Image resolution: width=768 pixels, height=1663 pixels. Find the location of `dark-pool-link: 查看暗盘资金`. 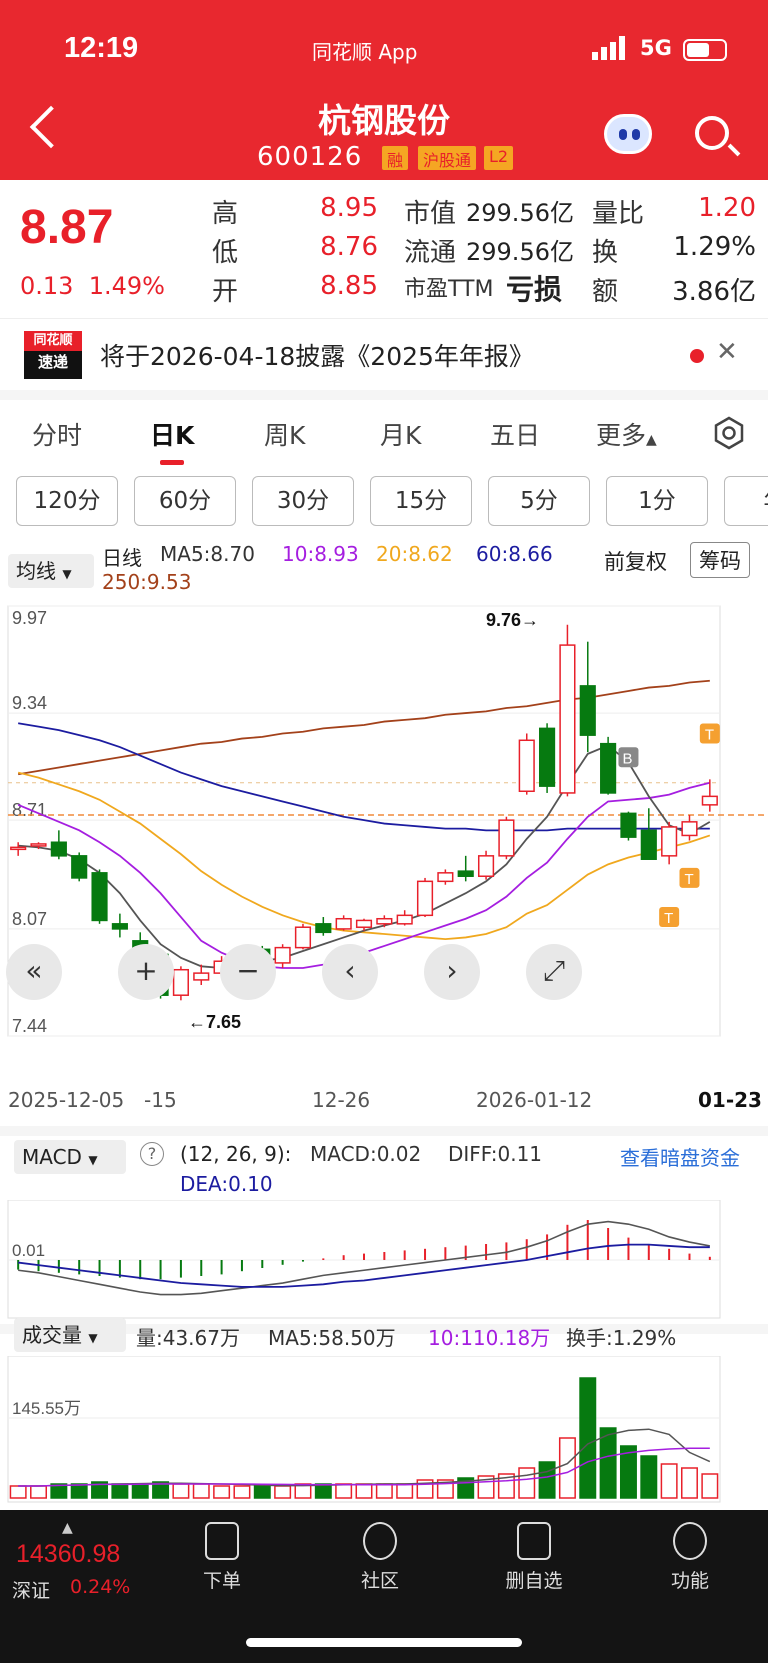

dark-pool-link: 查看暗盘资金 is located at coordinates (680, 1158).